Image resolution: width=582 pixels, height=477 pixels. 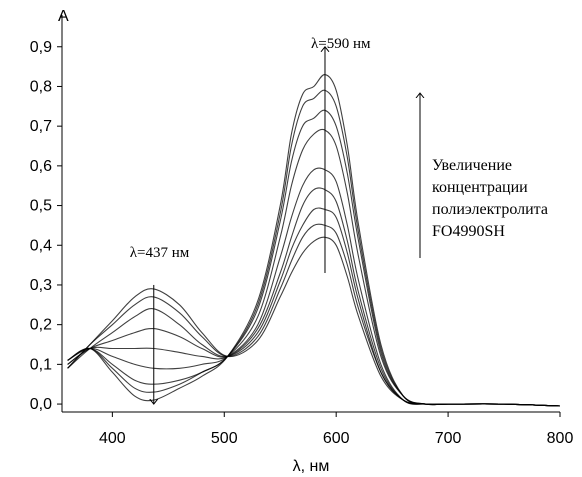 What do you see at coordinates (41, 364) in the screenshot?
I see `y-tick-label: 0,1` at bounding box center [41, 364].